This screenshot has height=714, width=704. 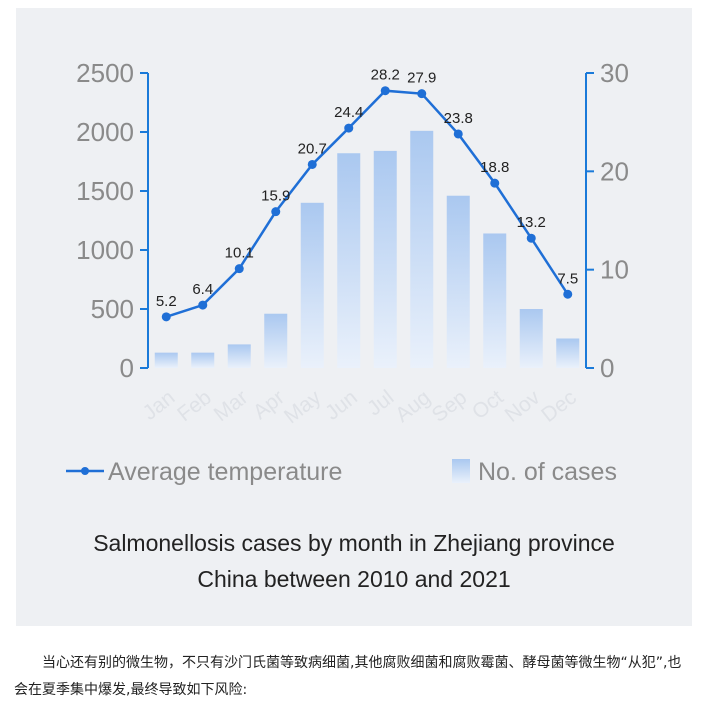 I want to click on legend-bar-swatch, so click(x=461, y=471).